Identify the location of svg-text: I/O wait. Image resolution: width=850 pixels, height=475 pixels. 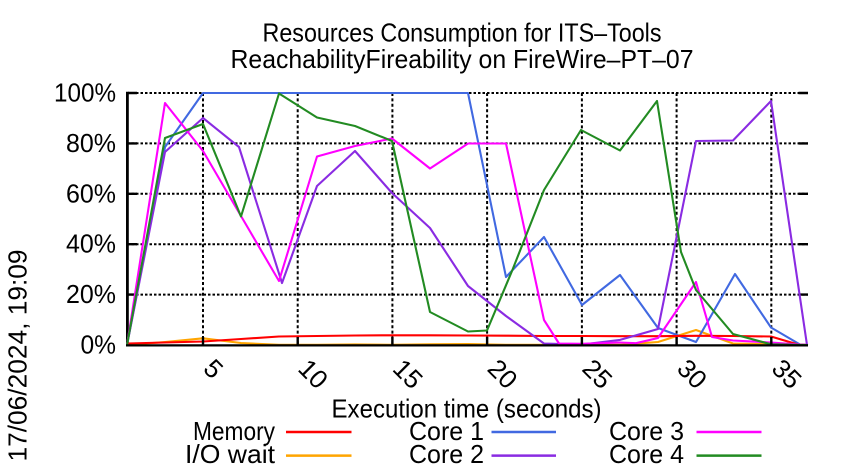
(230, 454).